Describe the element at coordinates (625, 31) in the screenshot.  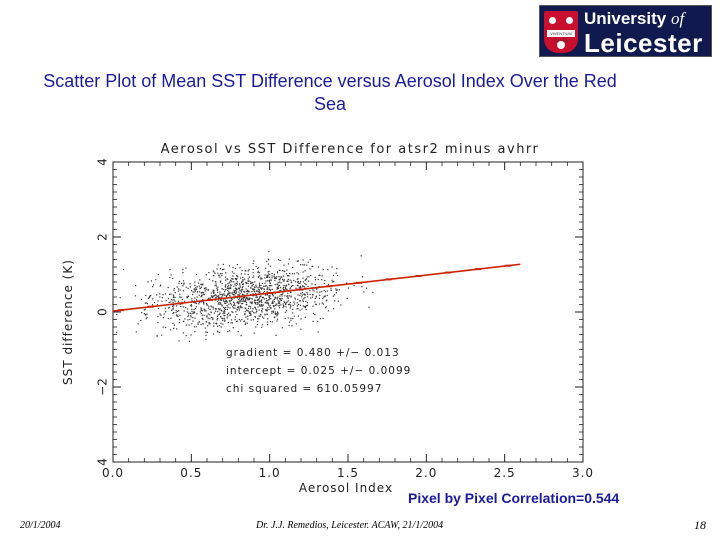
I see `university-logo: VIVENTIUM CAUSA University of Leicester` at that location.